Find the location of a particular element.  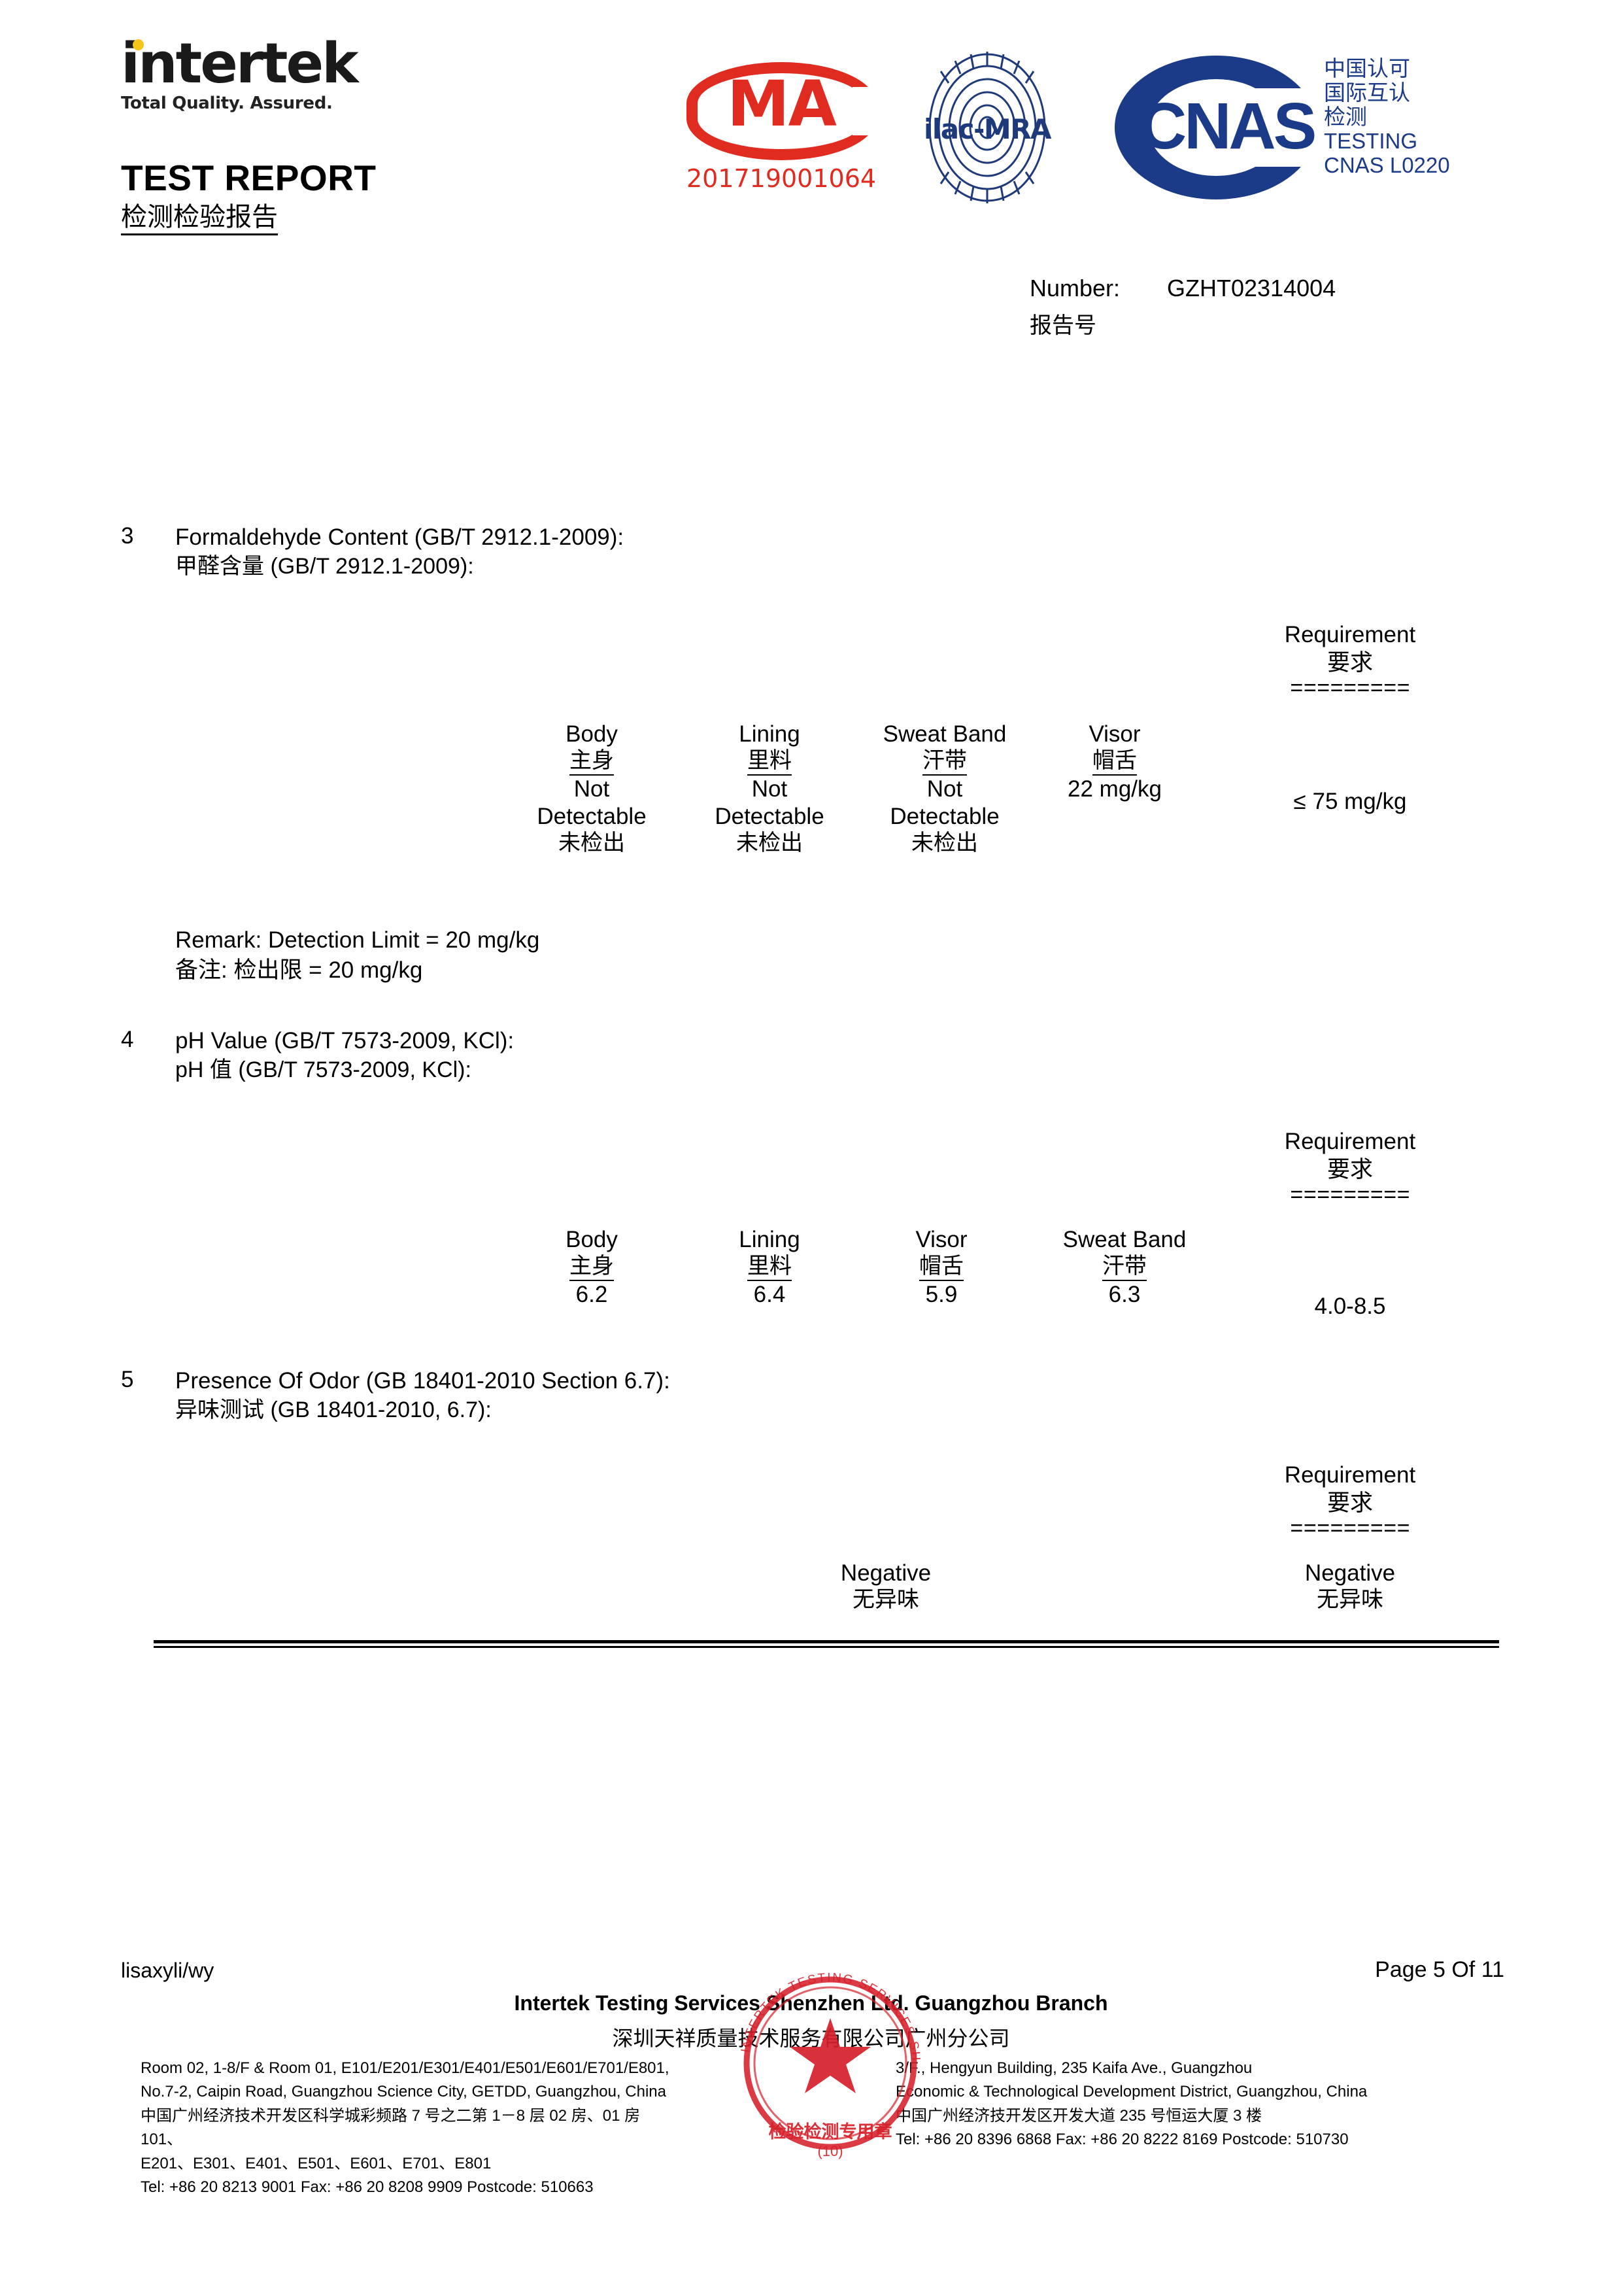

section-3-val-body-en: Not Detectable is located at coordinates (592, 802).